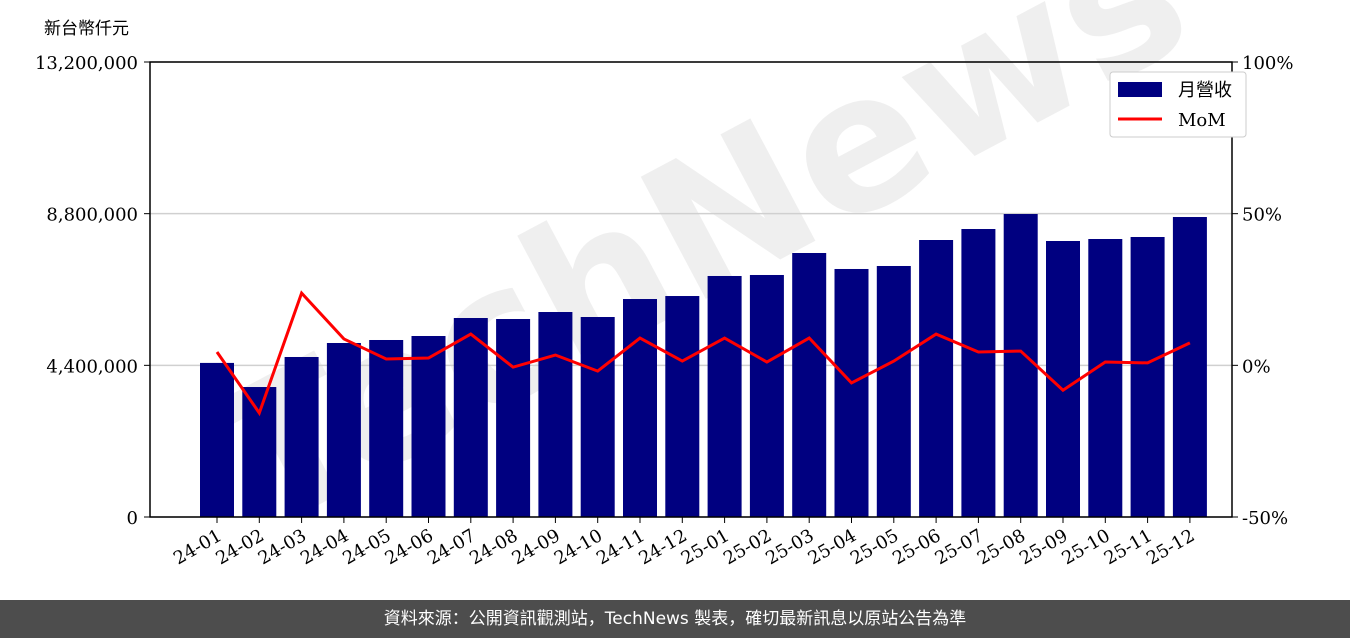 This screenshot has width=1350, height=638. What do you see at coordinates (1265, 518) in the screenshot?
I see `y2-tick-label: -50%` at bounding box center [1265, 518].